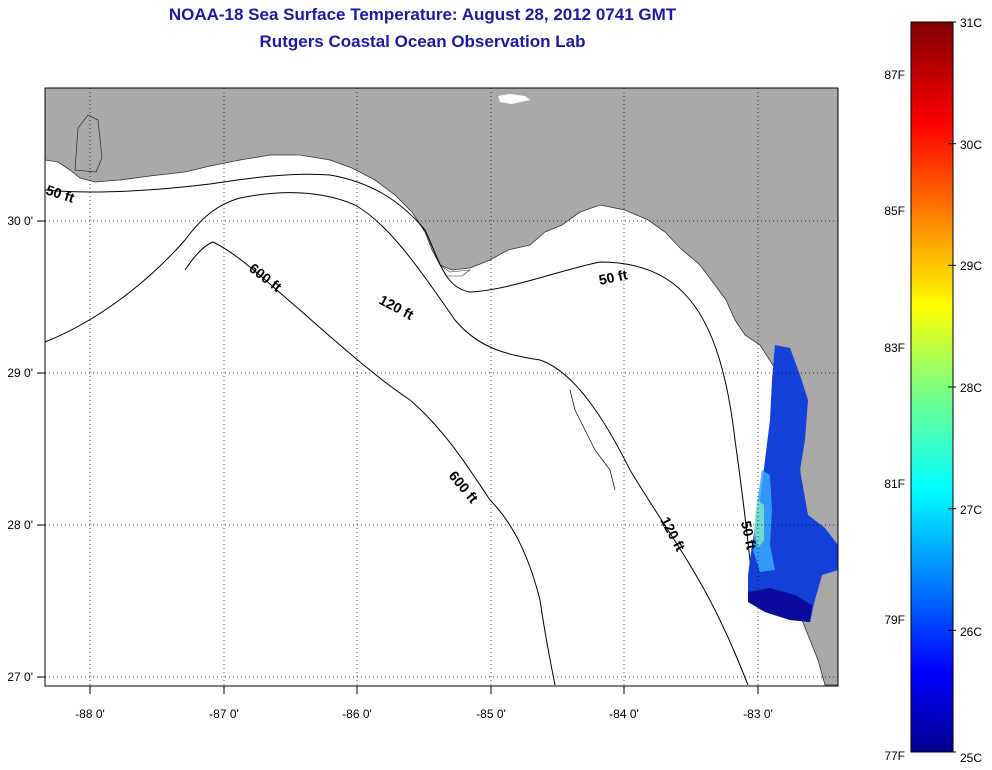 This screenshot has height=770, width=992. I want to click on colorbar-fahrenheit-label: 81F, so click(894, 484).